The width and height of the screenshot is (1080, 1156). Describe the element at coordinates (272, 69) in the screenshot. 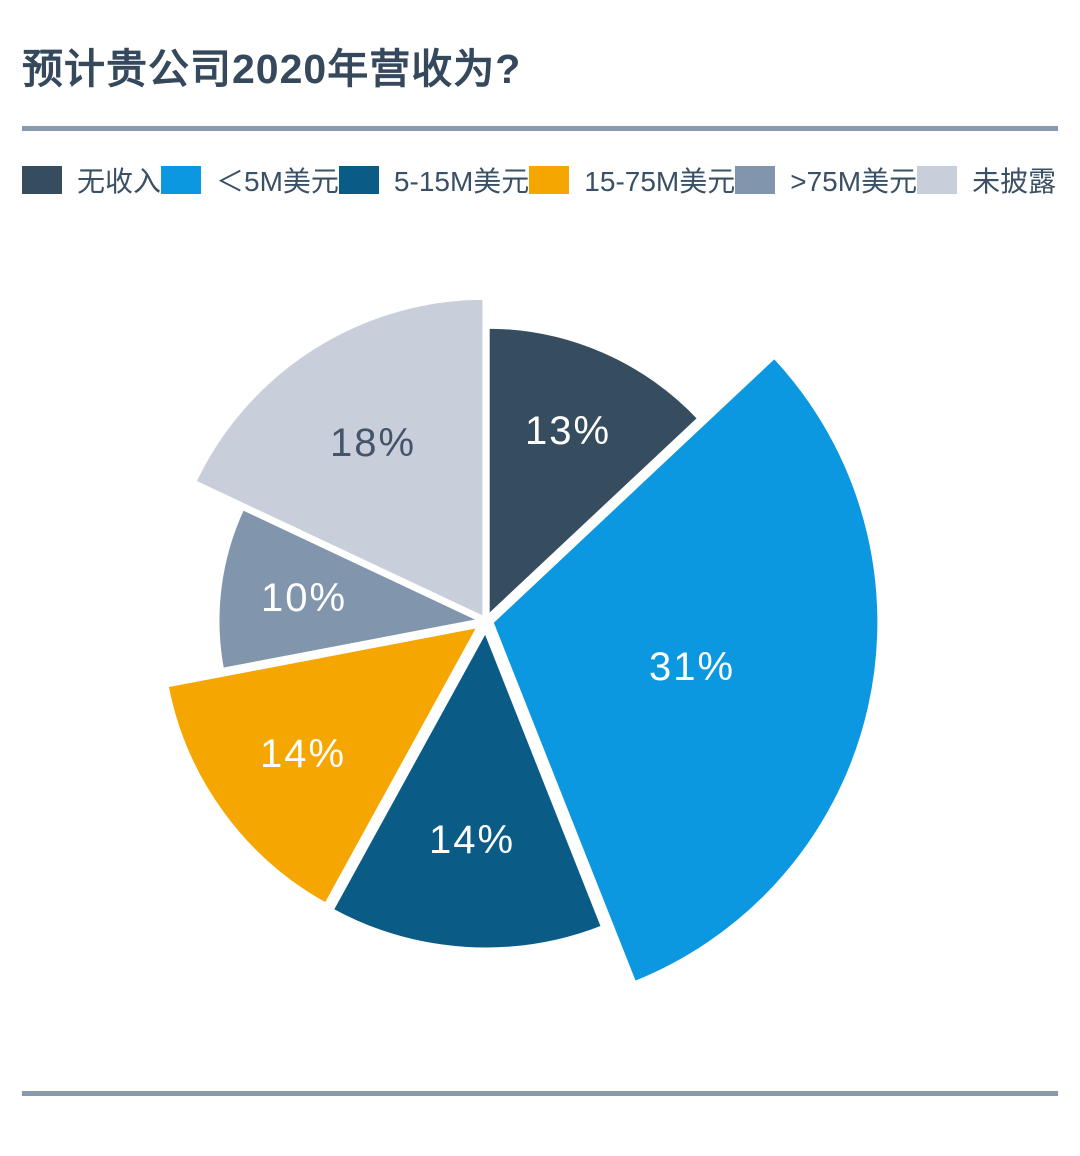

I see `chart-title: 预计贵公司2020年营收为?` at that location.